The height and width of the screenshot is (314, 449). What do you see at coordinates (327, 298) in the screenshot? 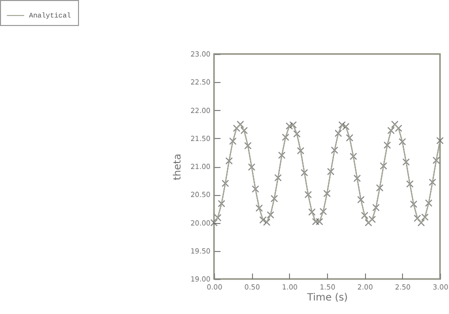
I see `x-axis-title: Time (s)` at bounding box center [327, 298].